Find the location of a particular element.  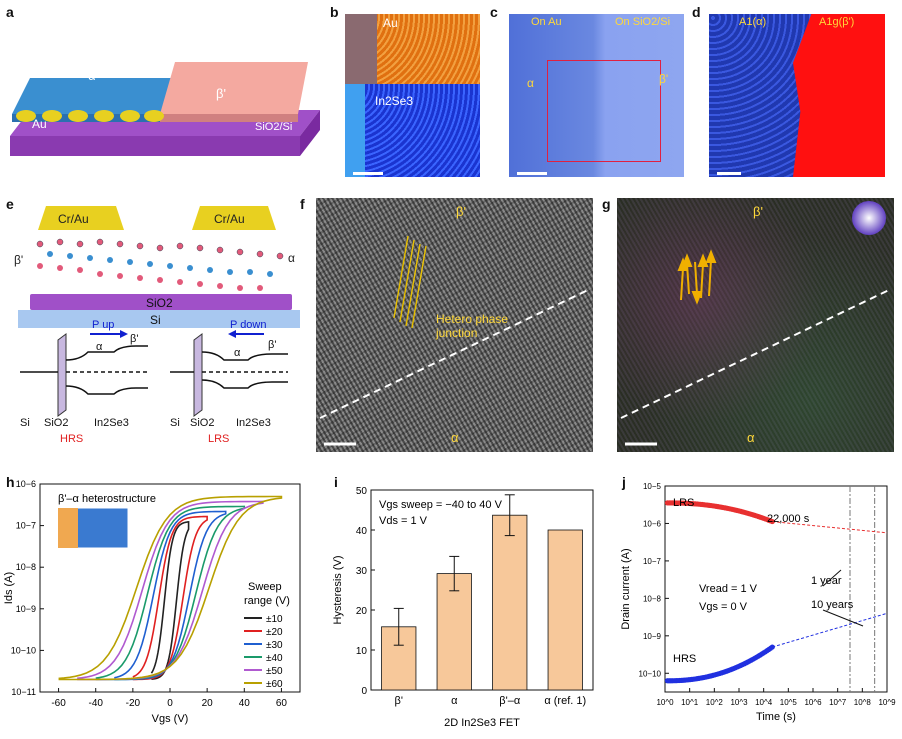

panel-h-xlabel: Vgs (V) is located at coordinates (170, 719).